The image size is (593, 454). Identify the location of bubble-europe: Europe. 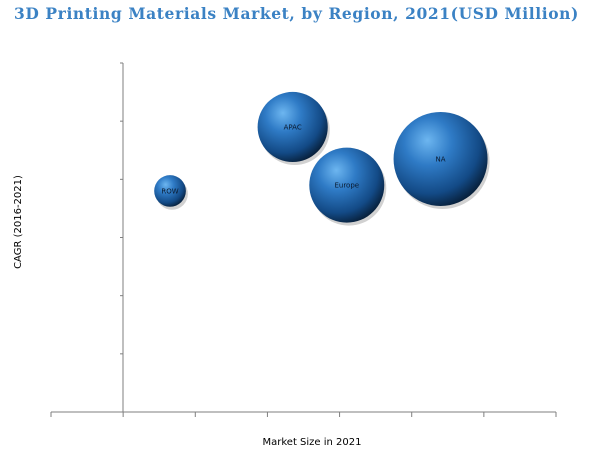
(348, 186).